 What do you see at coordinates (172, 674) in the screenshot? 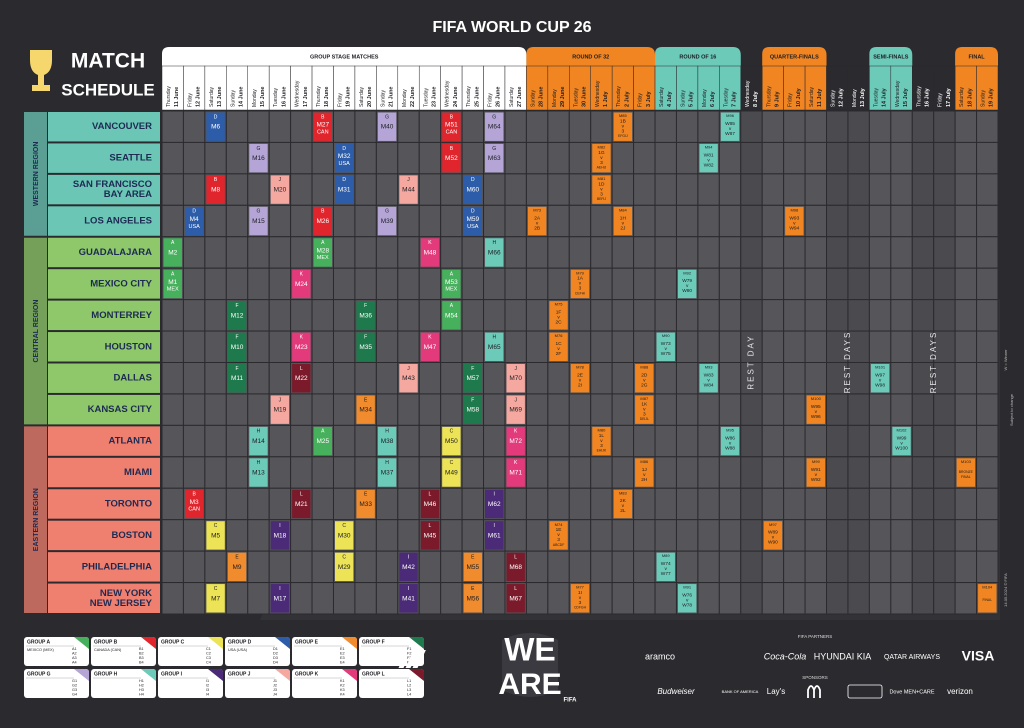
I see `legend-group: GROUP I` at bounding box center [172, 674].